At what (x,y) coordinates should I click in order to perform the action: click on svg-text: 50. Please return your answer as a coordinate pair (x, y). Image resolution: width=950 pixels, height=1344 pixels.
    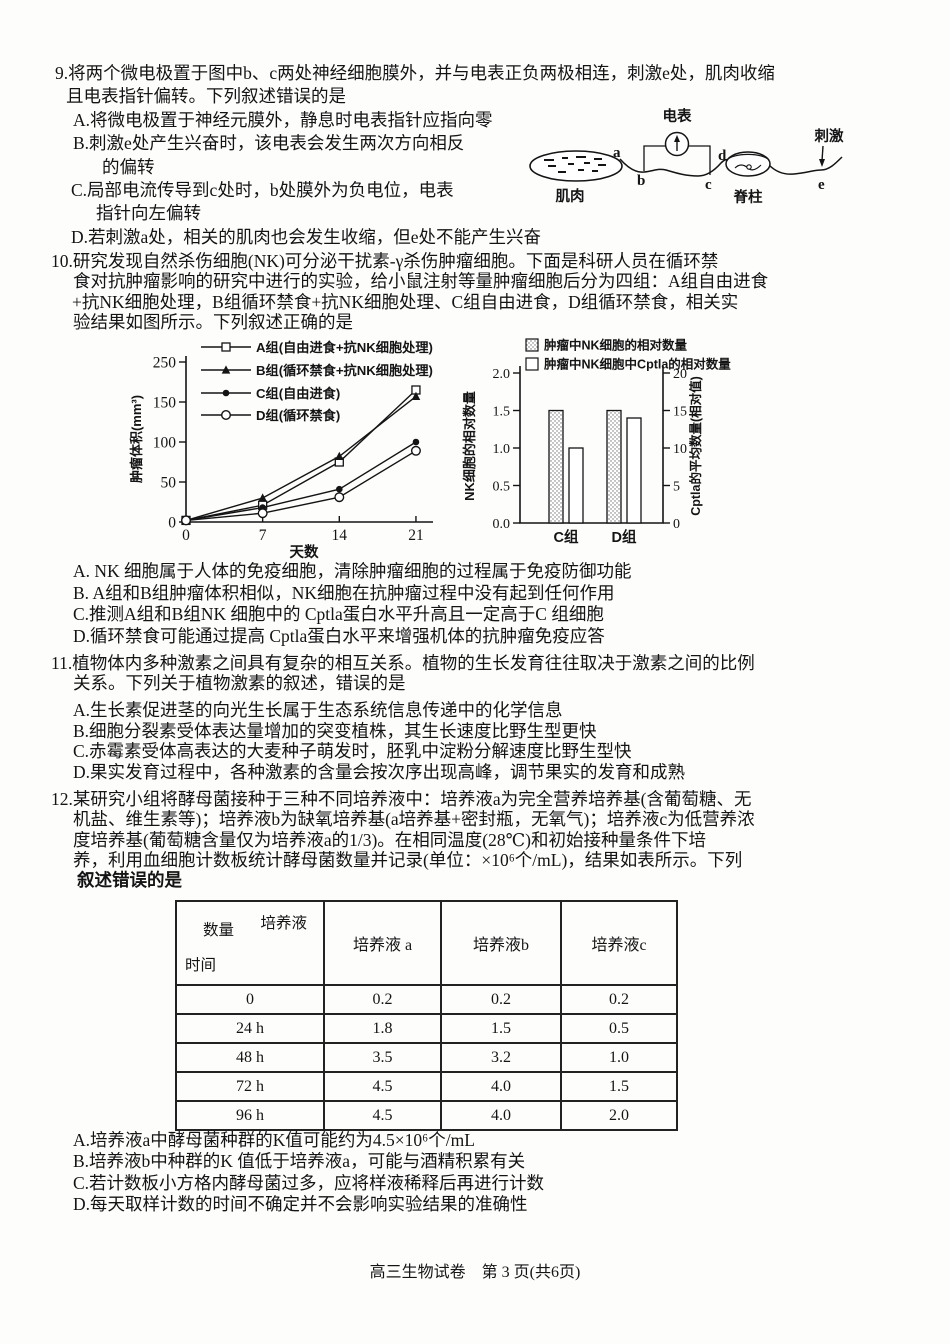
    Looking at the image, I should click on (169, 483).